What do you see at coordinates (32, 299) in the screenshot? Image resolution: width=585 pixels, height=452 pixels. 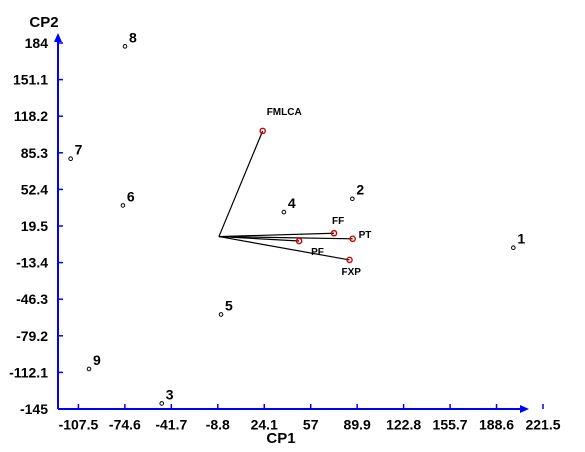 I see `y-tick-label: -46.3` at bounding box center [32, 299].